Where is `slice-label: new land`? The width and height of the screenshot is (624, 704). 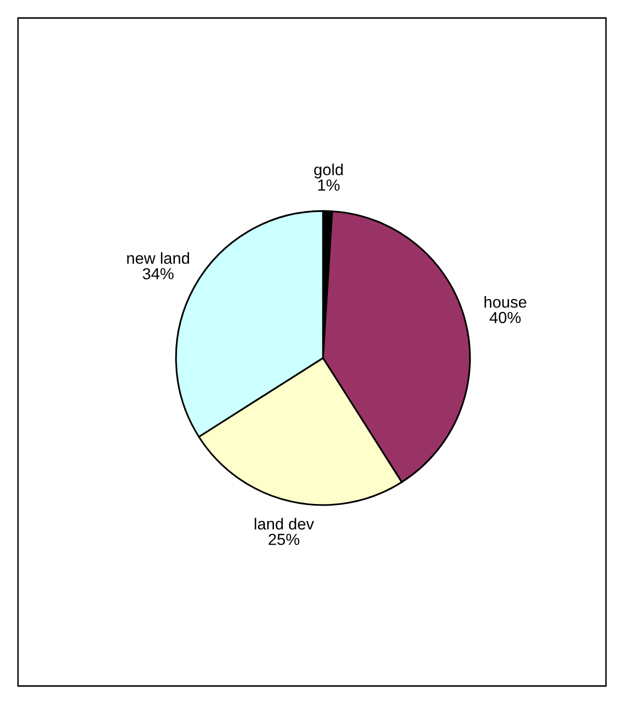
slice-label: new land is located at coordinates (158, 258).